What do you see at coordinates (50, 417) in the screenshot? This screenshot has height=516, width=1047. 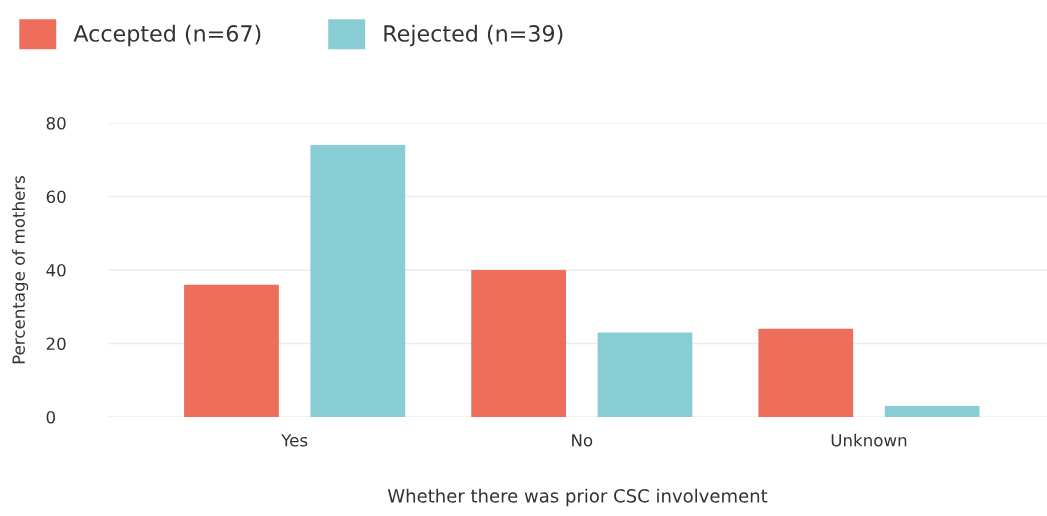 I see `y-tick-label: 0` at bounding box center [50, 417].